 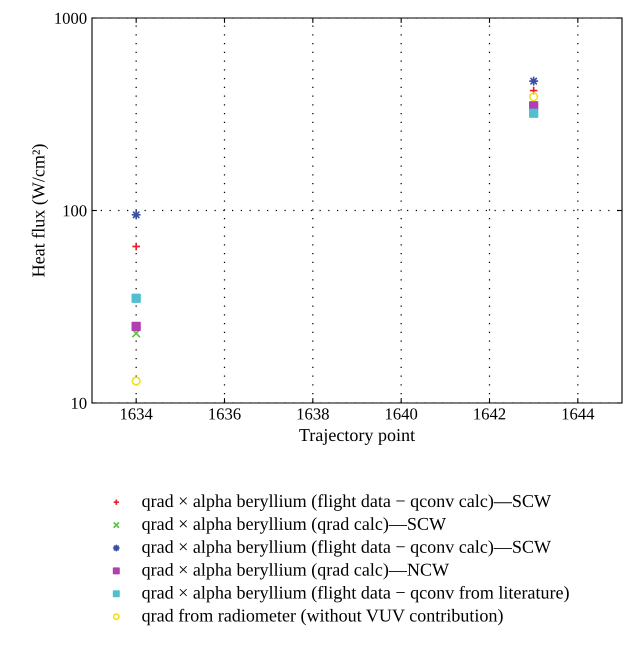 What do you see at coordinates (294, 525) in the screenshot?
I see `legend-label: qrad × alpha beryllium (qrad calc)—SCW` at bounding box center [294, 525].